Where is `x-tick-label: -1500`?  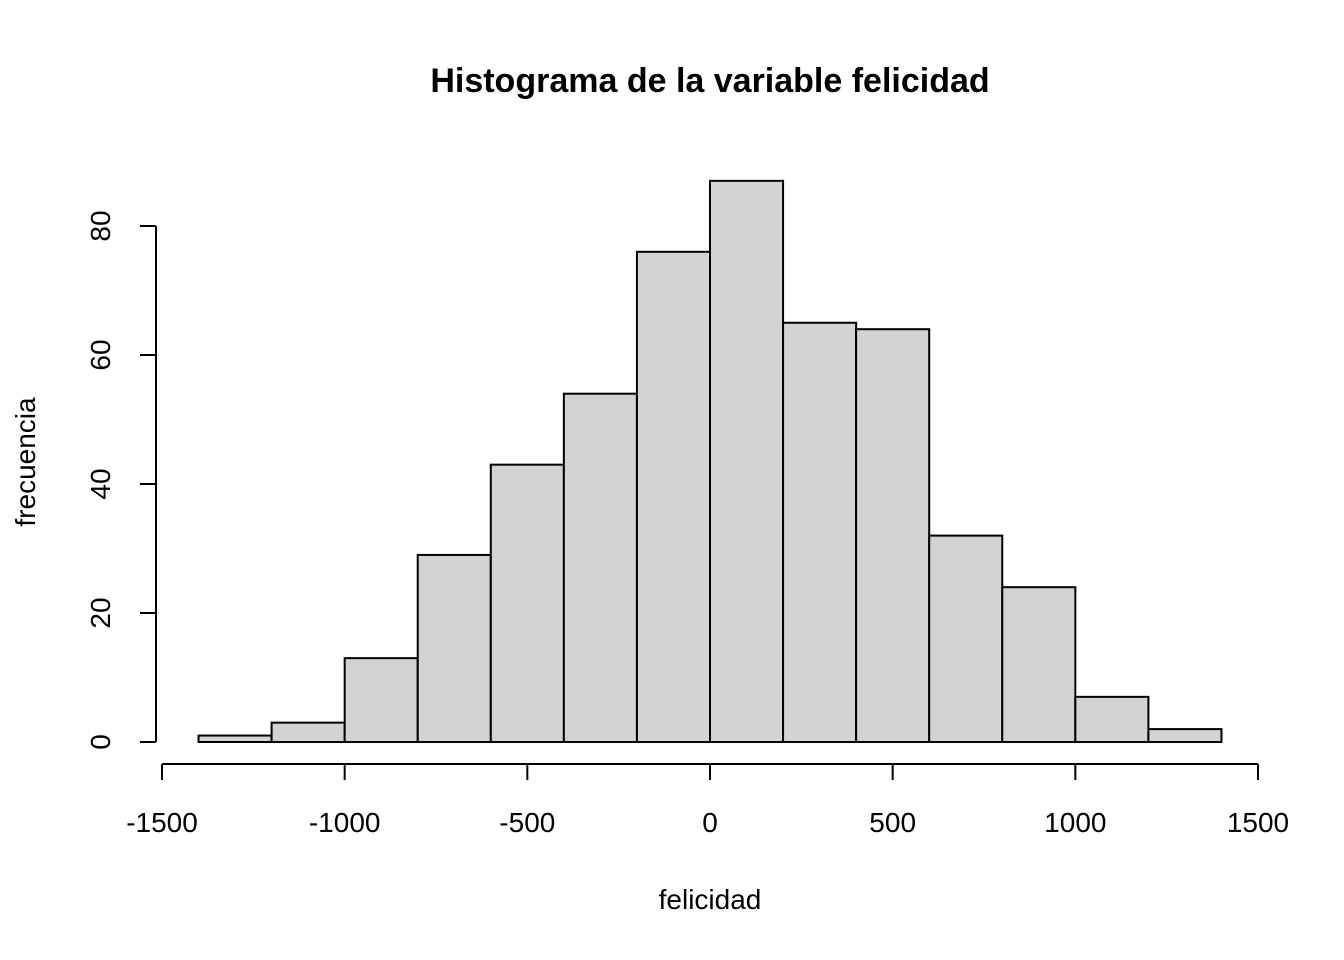 x-tick-label: -1500 is located at coordinates (162, 822).